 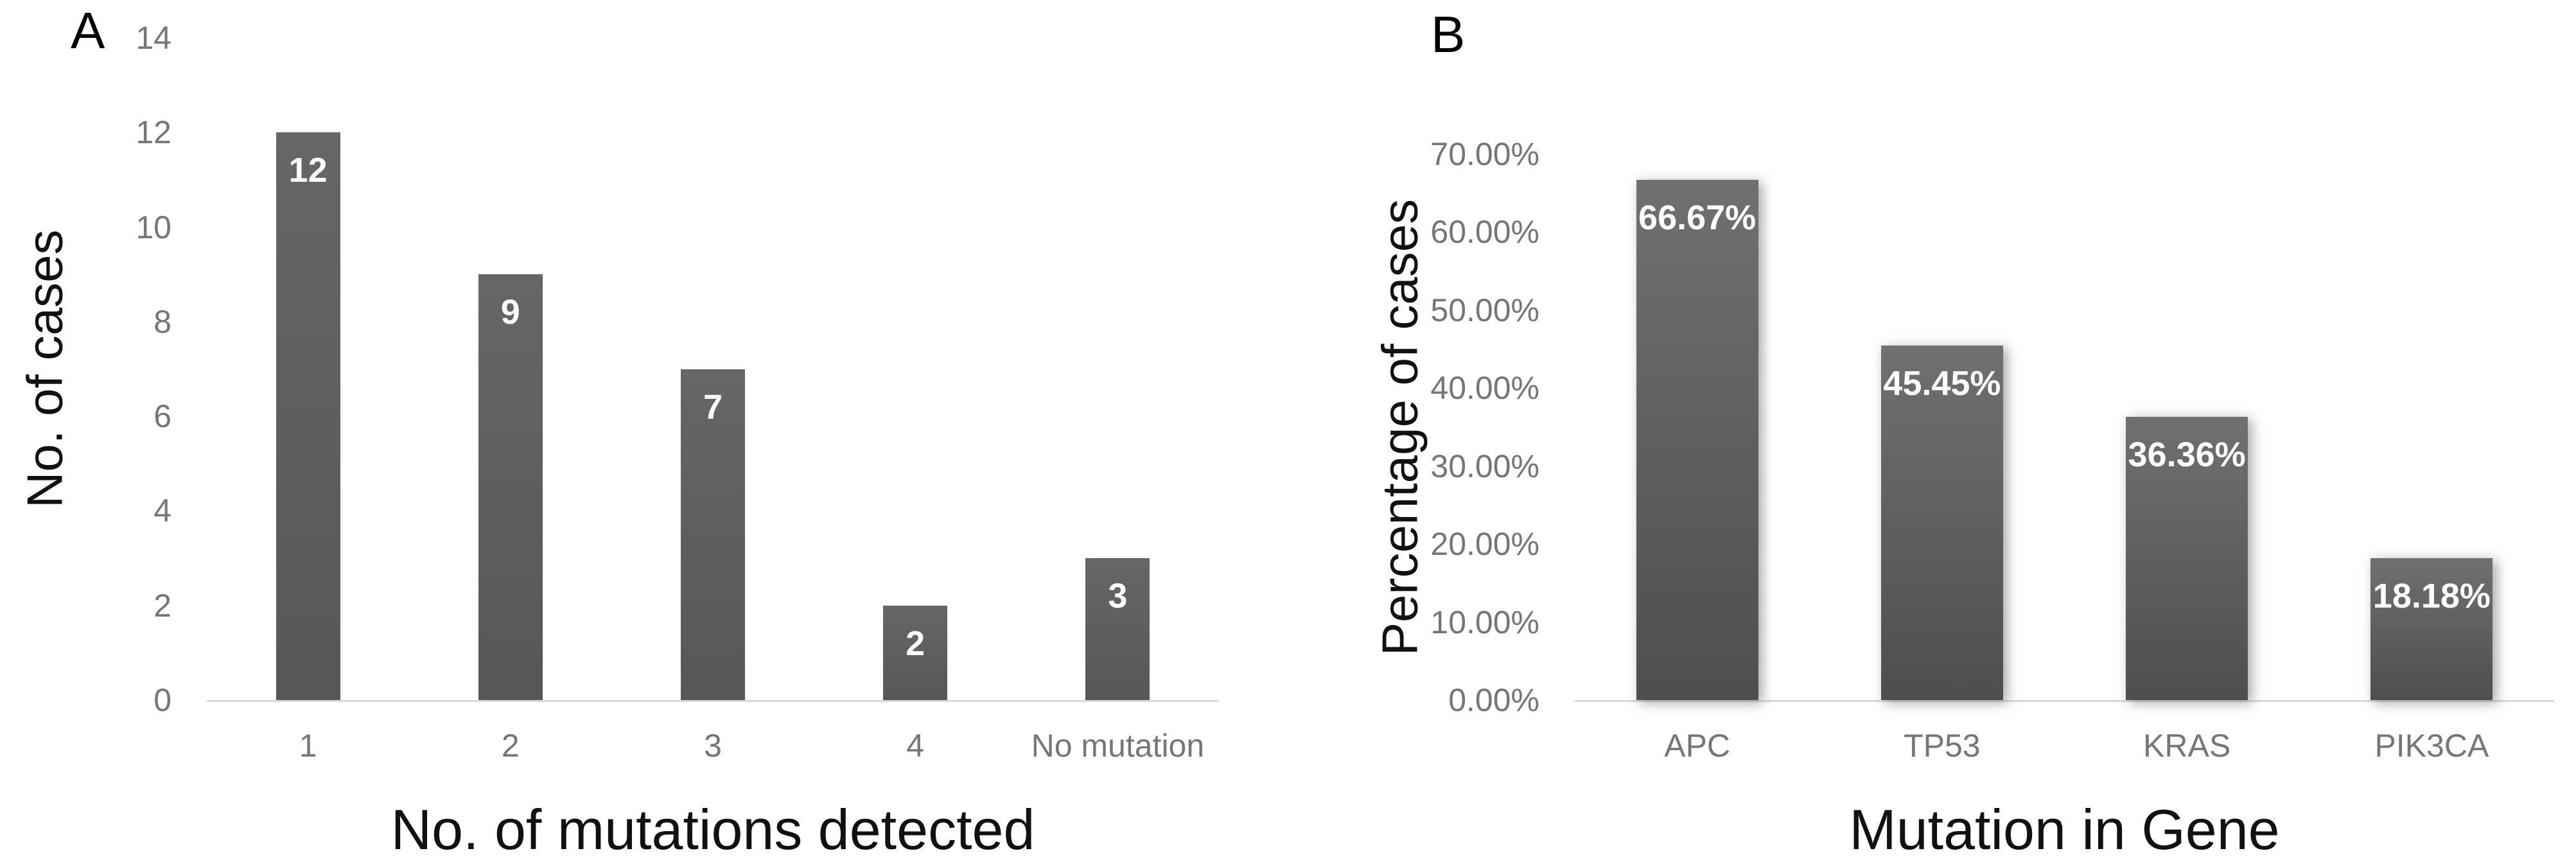 I want to click on bar-pik3ca: 18.18%, so click(x=2431, y=629).